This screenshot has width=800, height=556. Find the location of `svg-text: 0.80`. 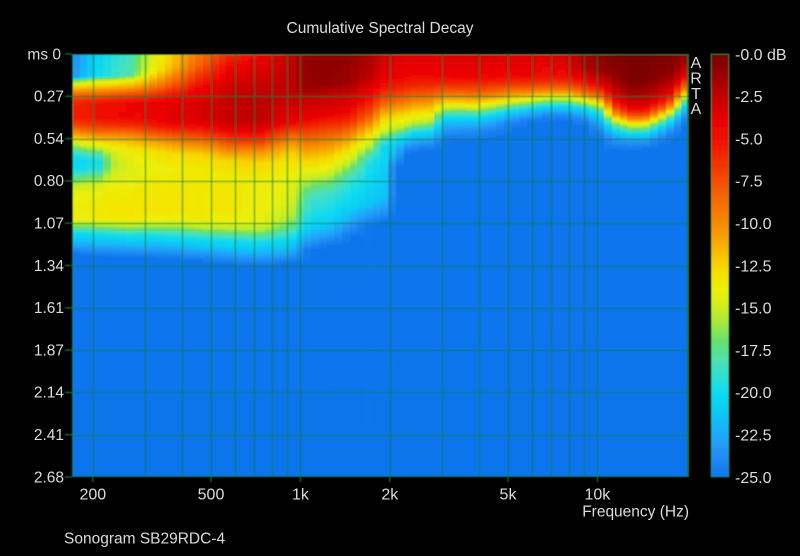

svg-text: 0.80 is located at coordinates (49, 181).